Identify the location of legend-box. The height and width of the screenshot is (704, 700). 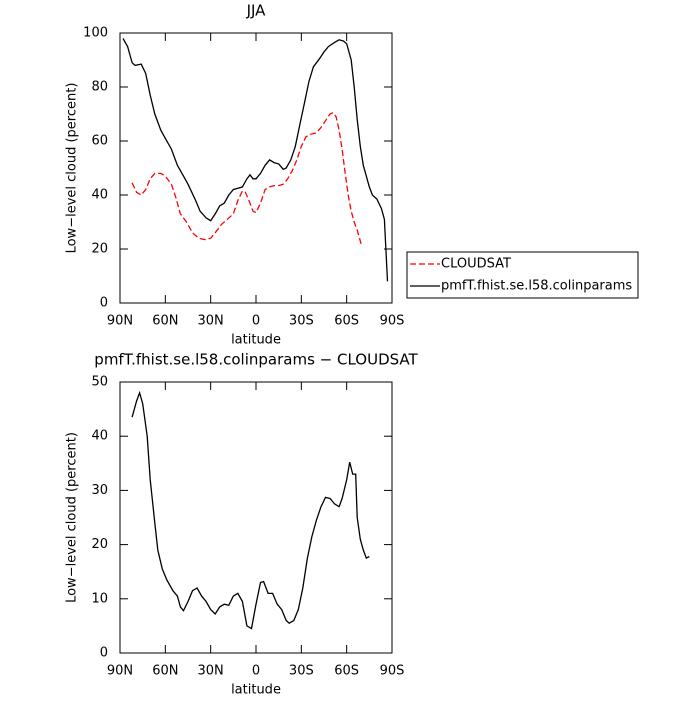
(522, 275).